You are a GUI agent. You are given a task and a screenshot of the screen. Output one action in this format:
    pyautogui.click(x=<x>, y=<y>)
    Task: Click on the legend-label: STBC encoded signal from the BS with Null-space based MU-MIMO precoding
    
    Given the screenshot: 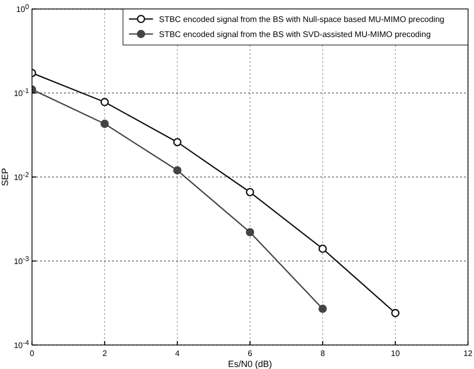 What is the action you would take?
    pyautogui.click(x=302, y=19)
    